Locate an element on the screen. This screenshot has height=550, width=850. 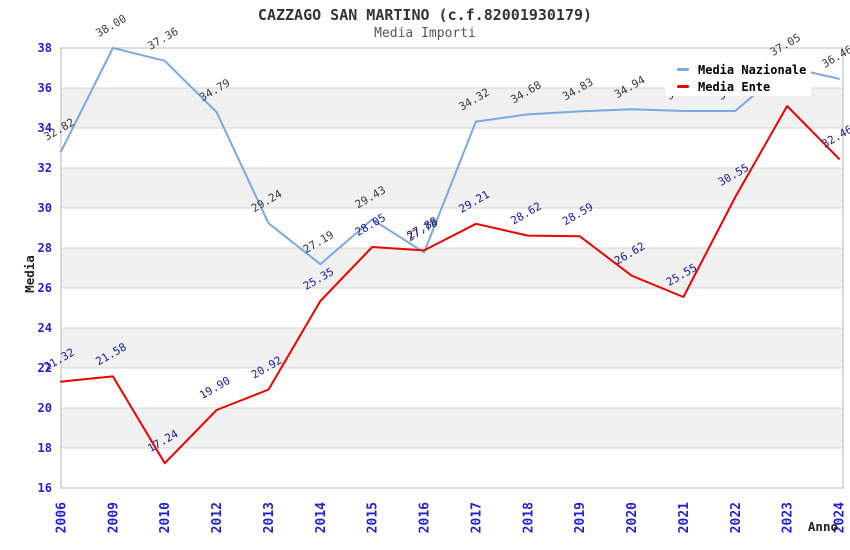
legend-item-media-ente: Media Ente is located at coordinates (744, 87).